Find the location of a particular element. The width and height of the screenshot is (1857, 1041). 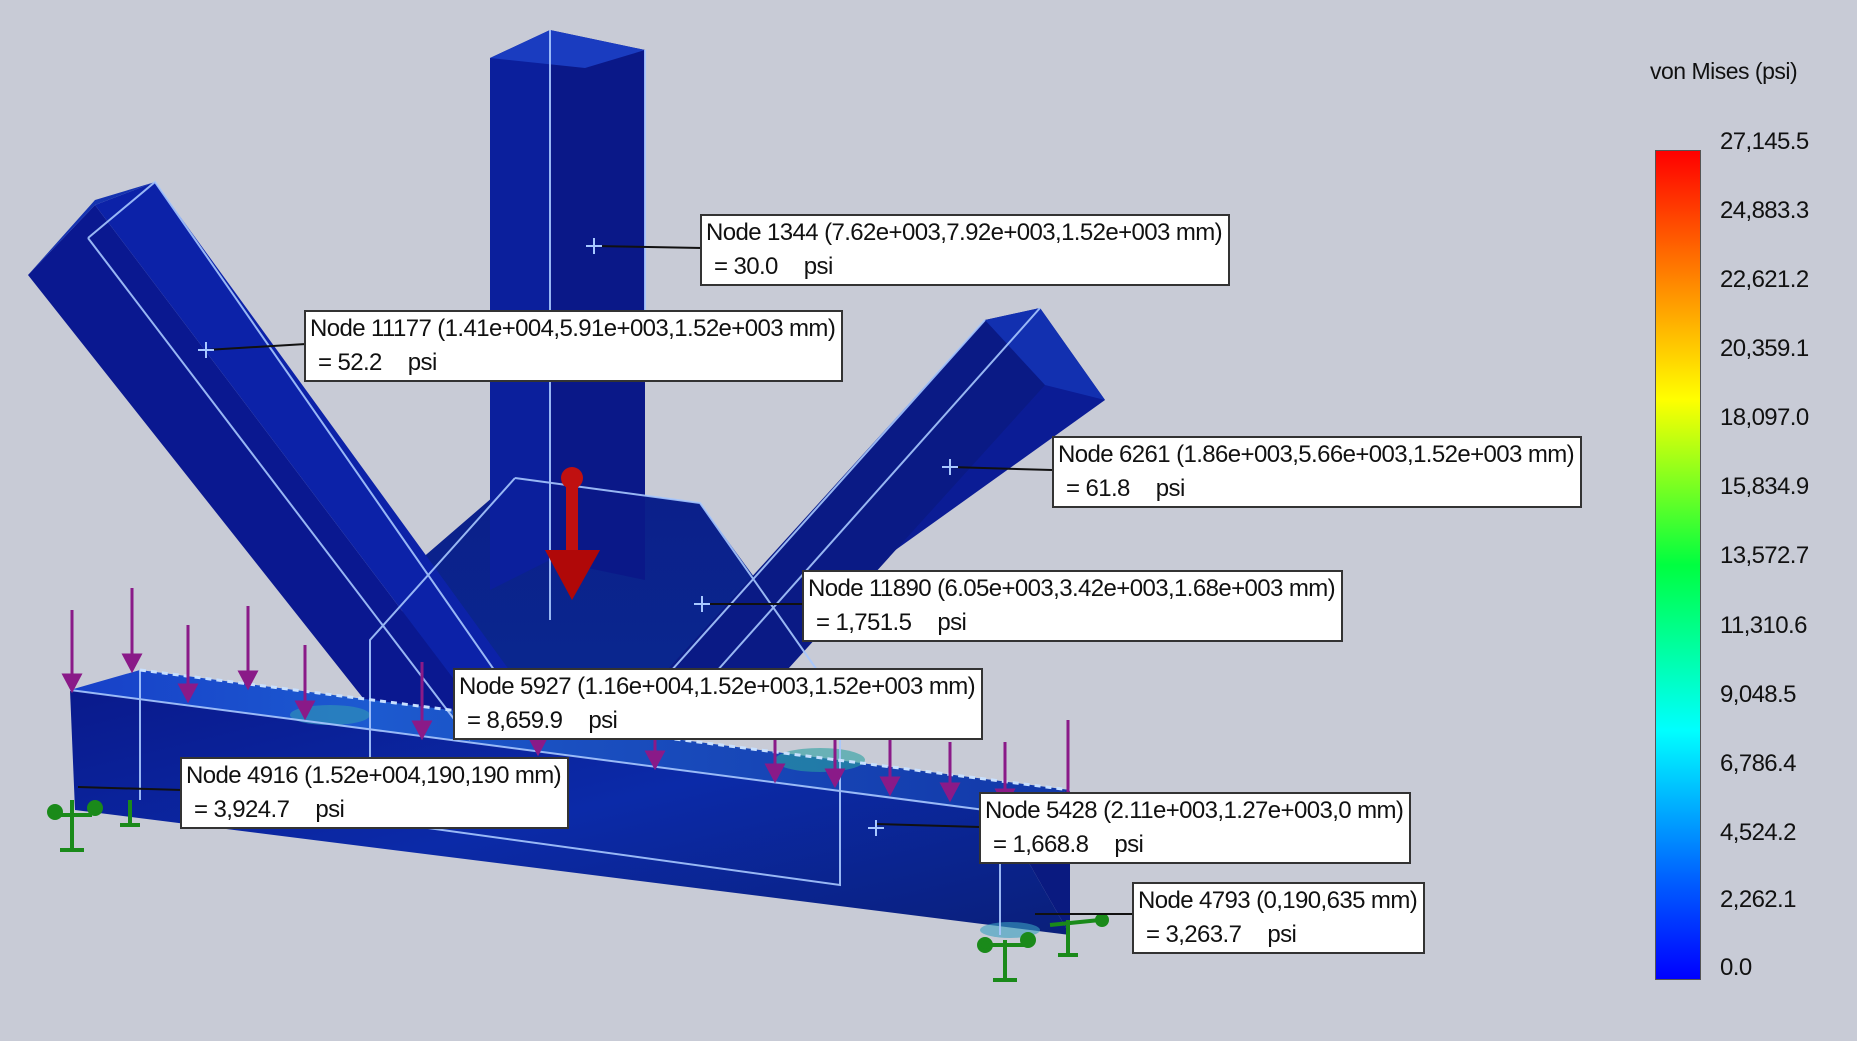

right-brace-top is located at coordinates (1045, 354).